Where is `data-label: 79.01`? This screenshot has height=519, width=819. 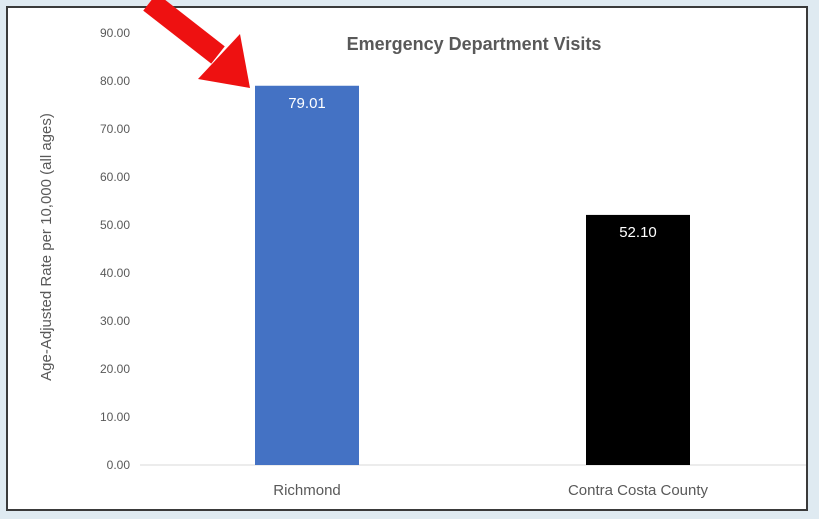
data-label: 79.01 is located at coordinates (307, 103).